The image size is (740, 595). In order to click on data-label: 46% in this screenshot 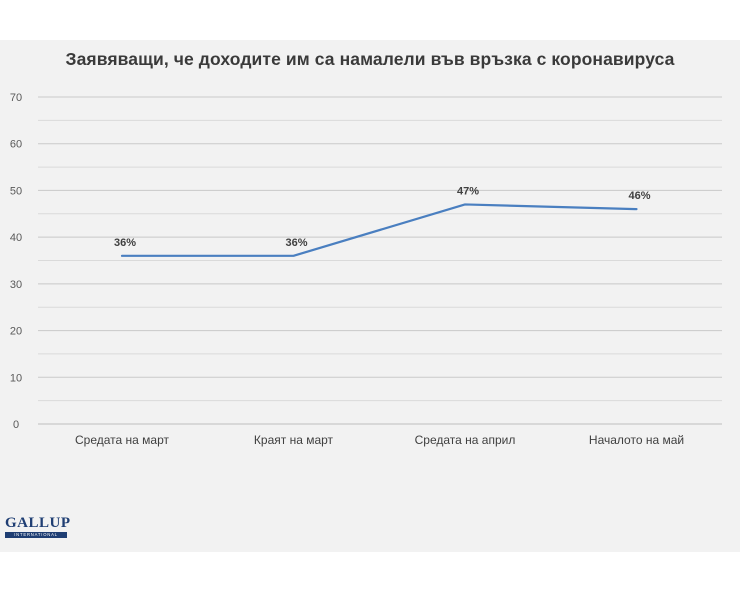, I will do `click(639, 196)`.